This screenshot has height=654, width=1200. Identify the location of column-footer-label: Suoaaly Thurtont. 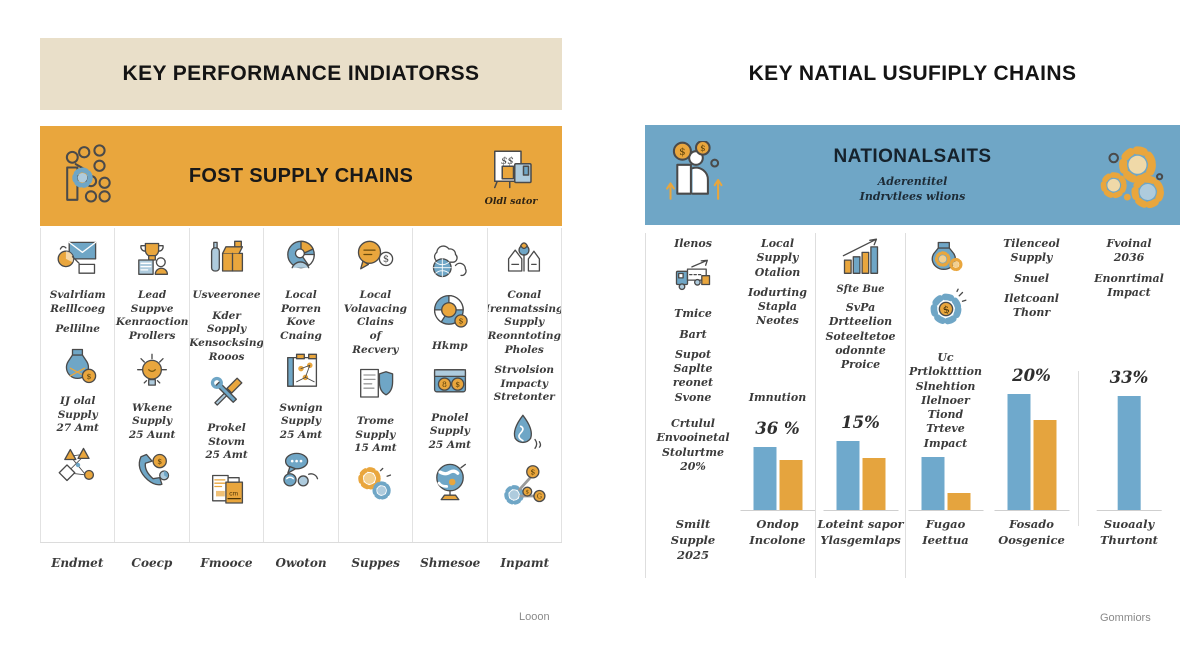
(1129, 532).